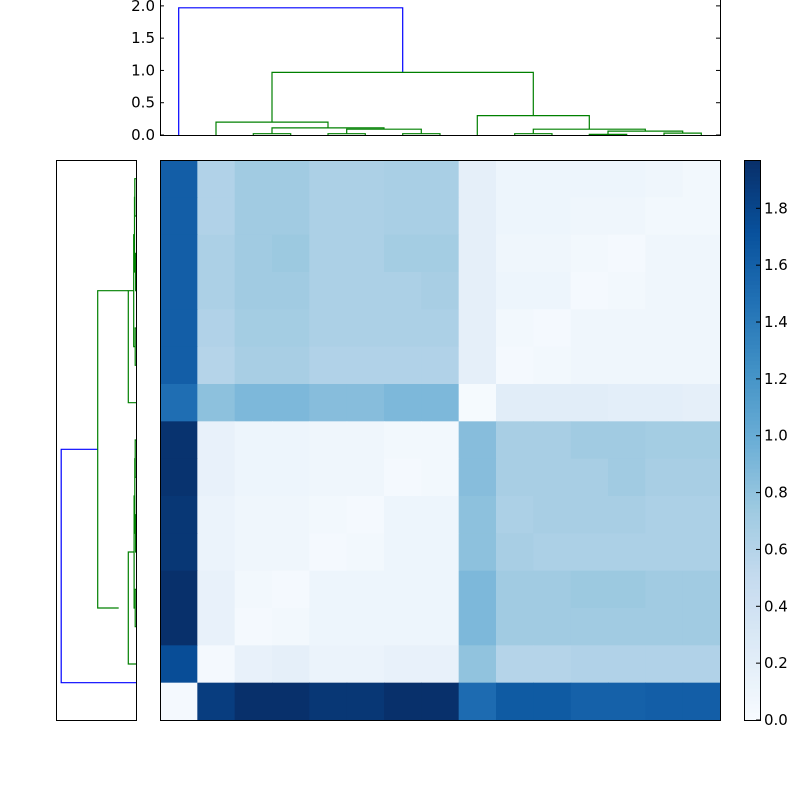 The width and height of the screenshot is (800, 800). Describe the element at coordinates (776, 663) in the screenshot. I see `colorbar-tick-label: 0.2` at that location.